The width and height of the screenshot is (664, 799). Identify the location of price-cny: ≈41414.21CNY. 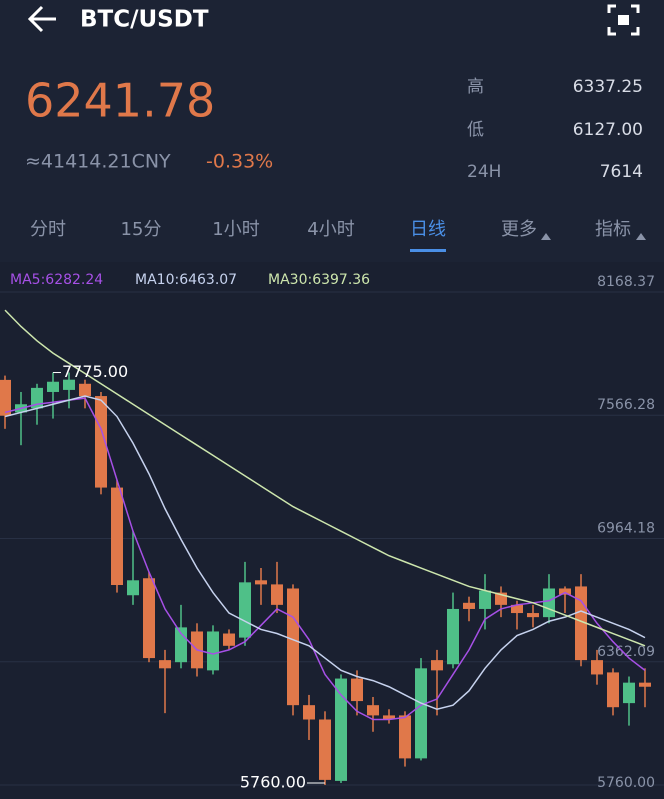
(98, 162).